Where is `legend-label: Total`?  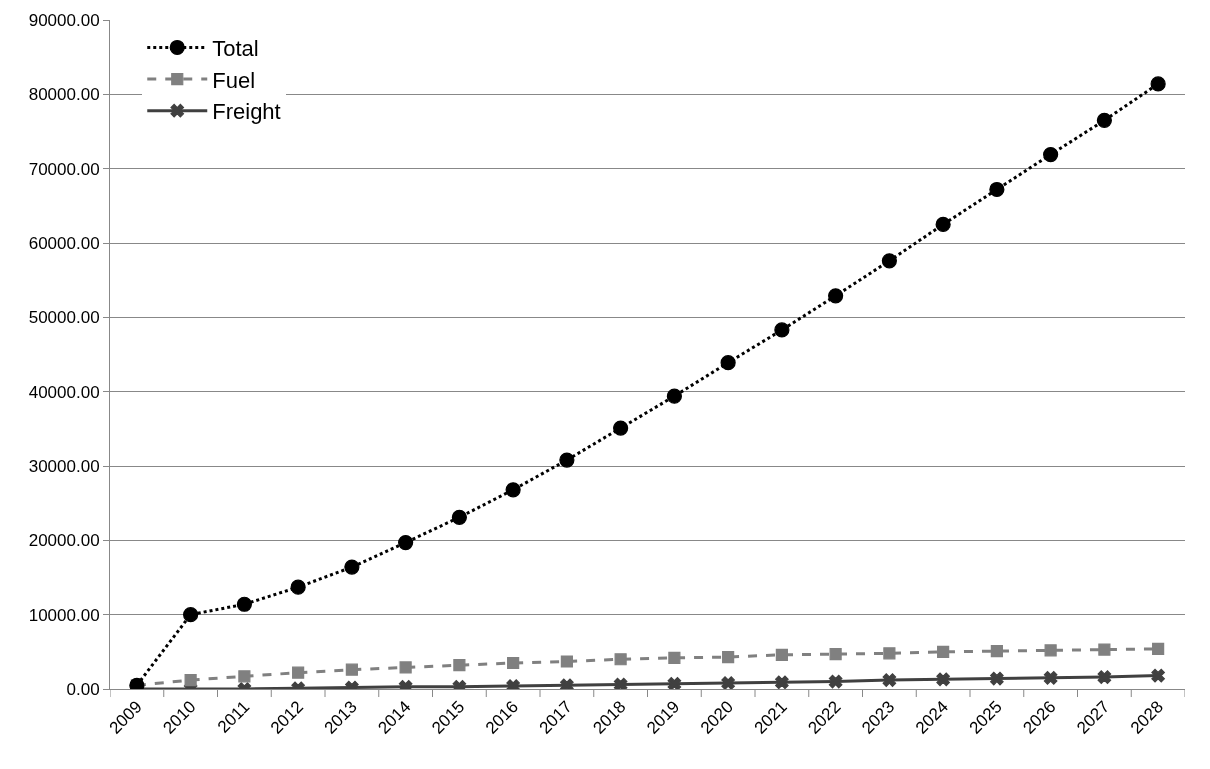
legend-label: Total is located at coordinates (235, 49).